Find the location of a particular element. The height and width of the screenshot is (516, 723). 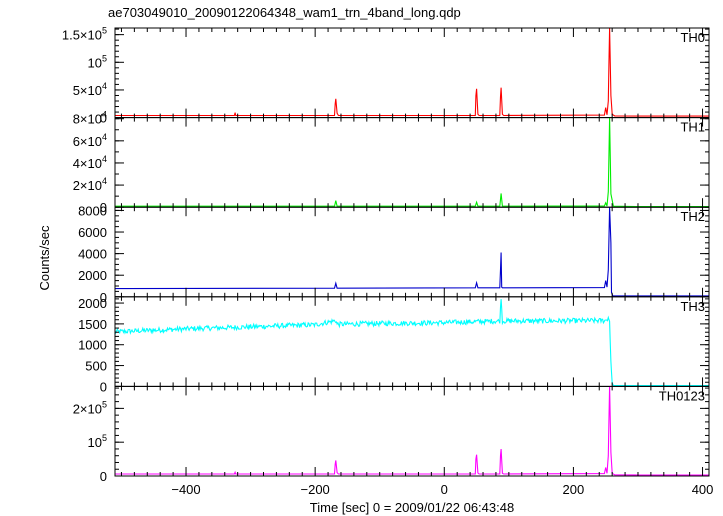

x-tick-label: −200 is located at coordinates (315, 489).